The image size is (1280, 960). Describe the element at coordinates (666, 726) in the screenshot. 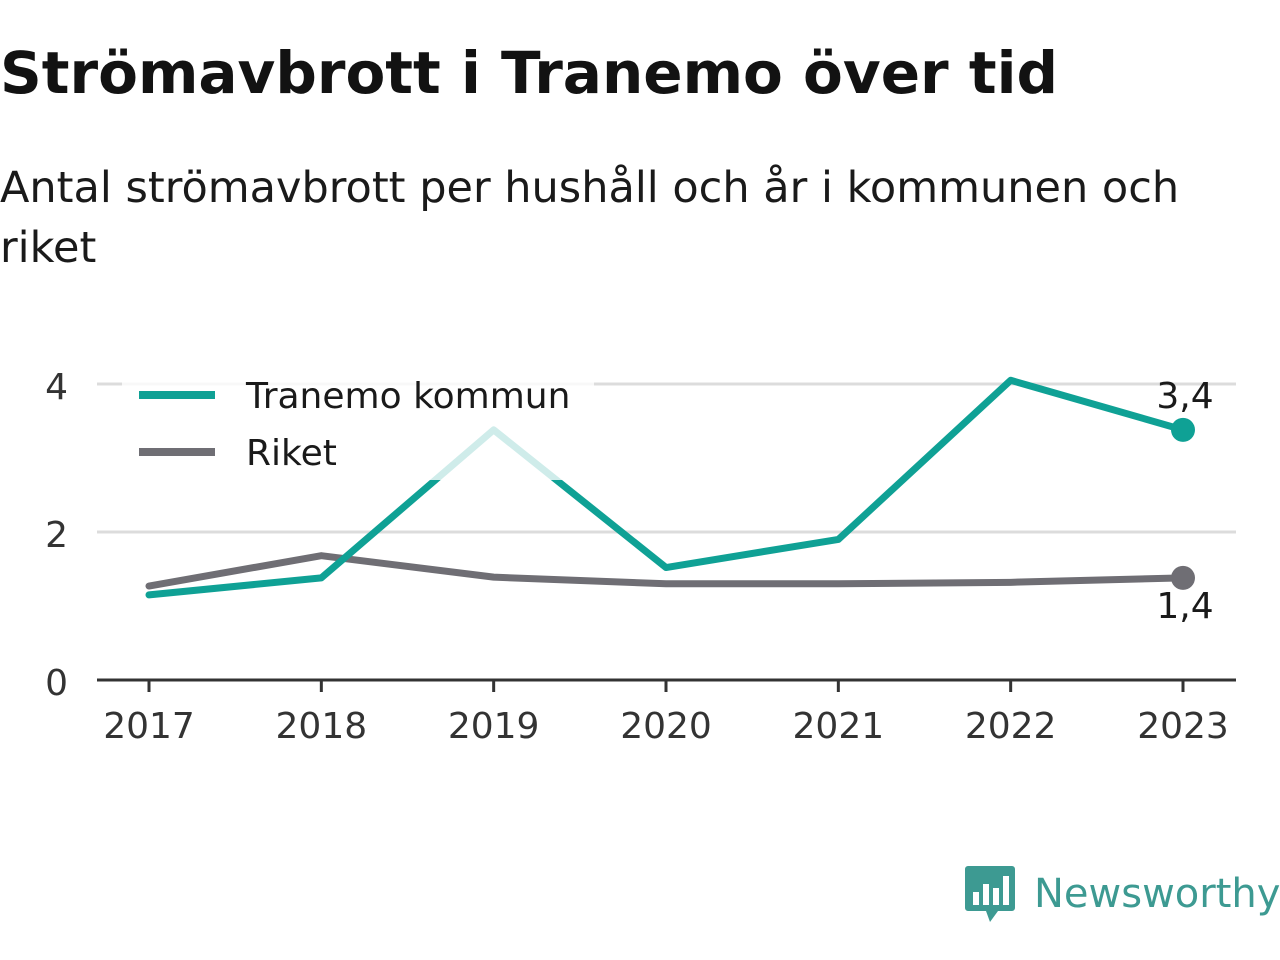

I see `x-tick-label: 2020` at that location.